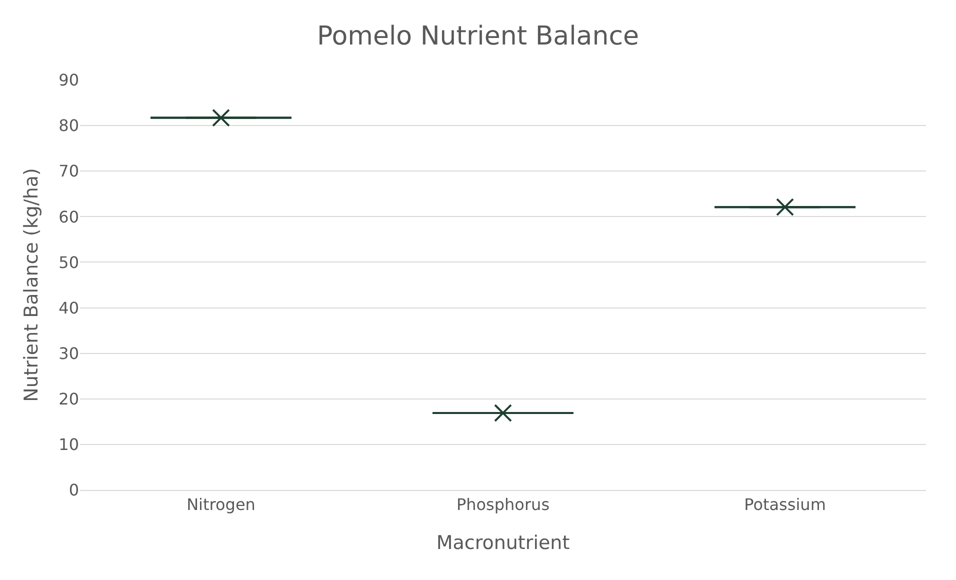 The width and height of the screenshot is (956, 580). Describe the element at coordinates (68, 444) in the screenshot. I see `y-tick-label: 10` at that location.